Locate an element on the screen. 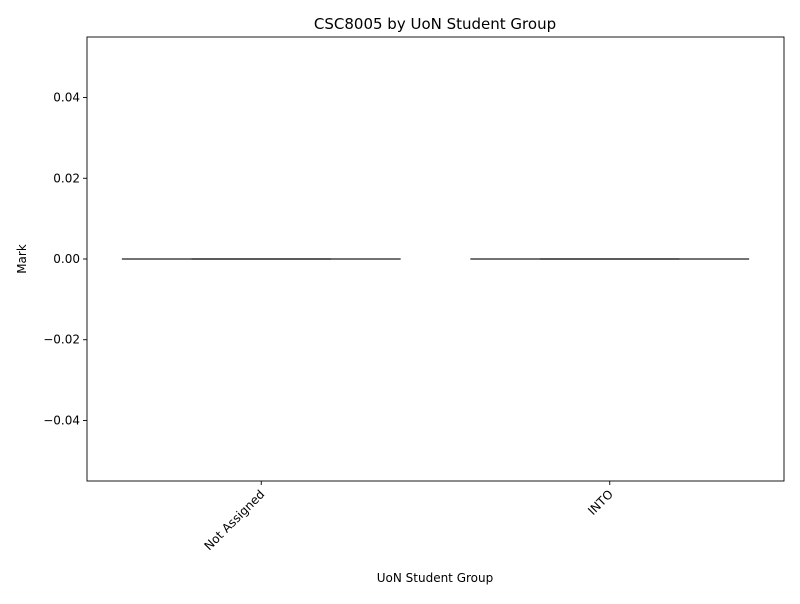 Image resolution: width=800 pixels, height=604 pixels. y-axis-label: Mark is located at coordinates (22, 259).